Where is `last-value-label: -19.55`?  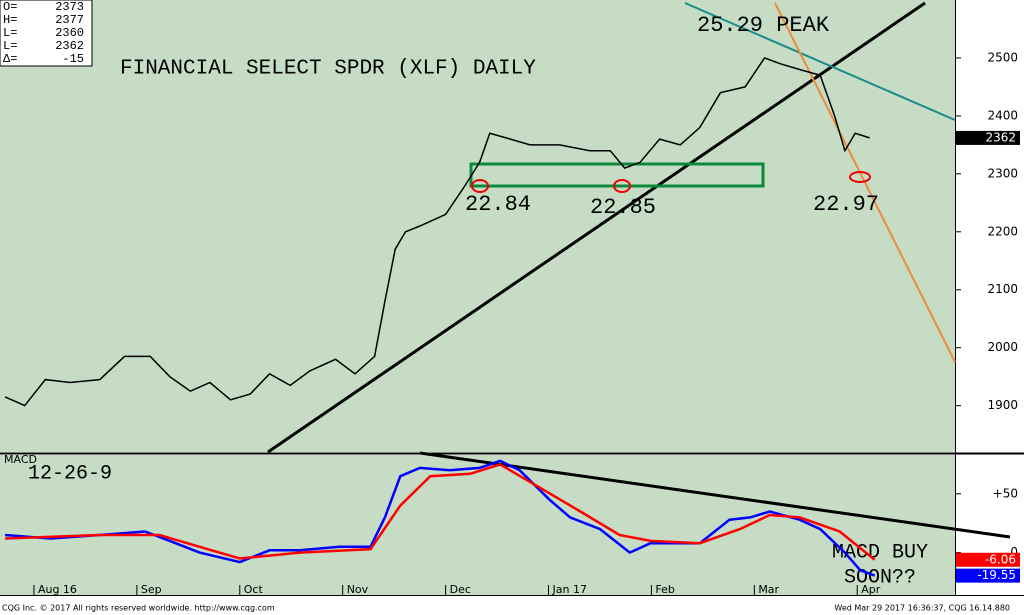
last-value-label: -19.55 is located at coordinates (996, 575).